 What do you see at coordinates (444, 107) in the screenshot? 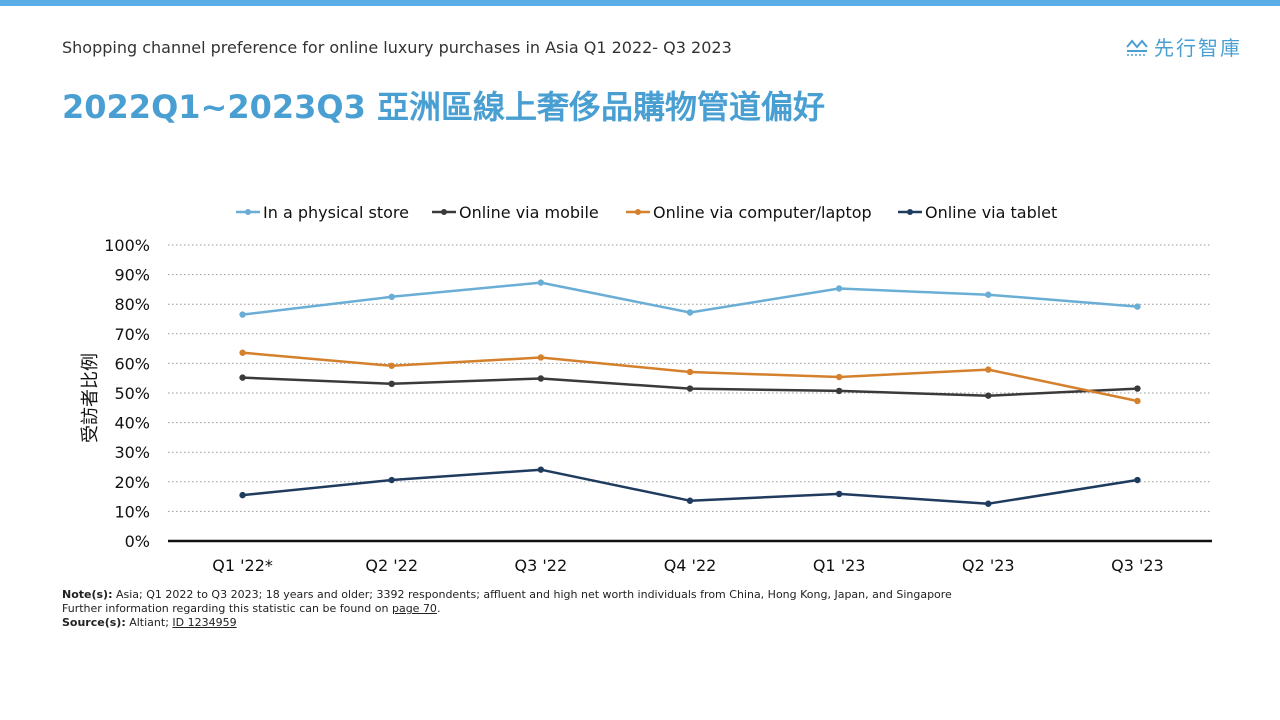
I see `page-title: 2022Q1~2023Q3 亞洲區線上奢侈品購物管道偏好` at bounding box center [444, 107].